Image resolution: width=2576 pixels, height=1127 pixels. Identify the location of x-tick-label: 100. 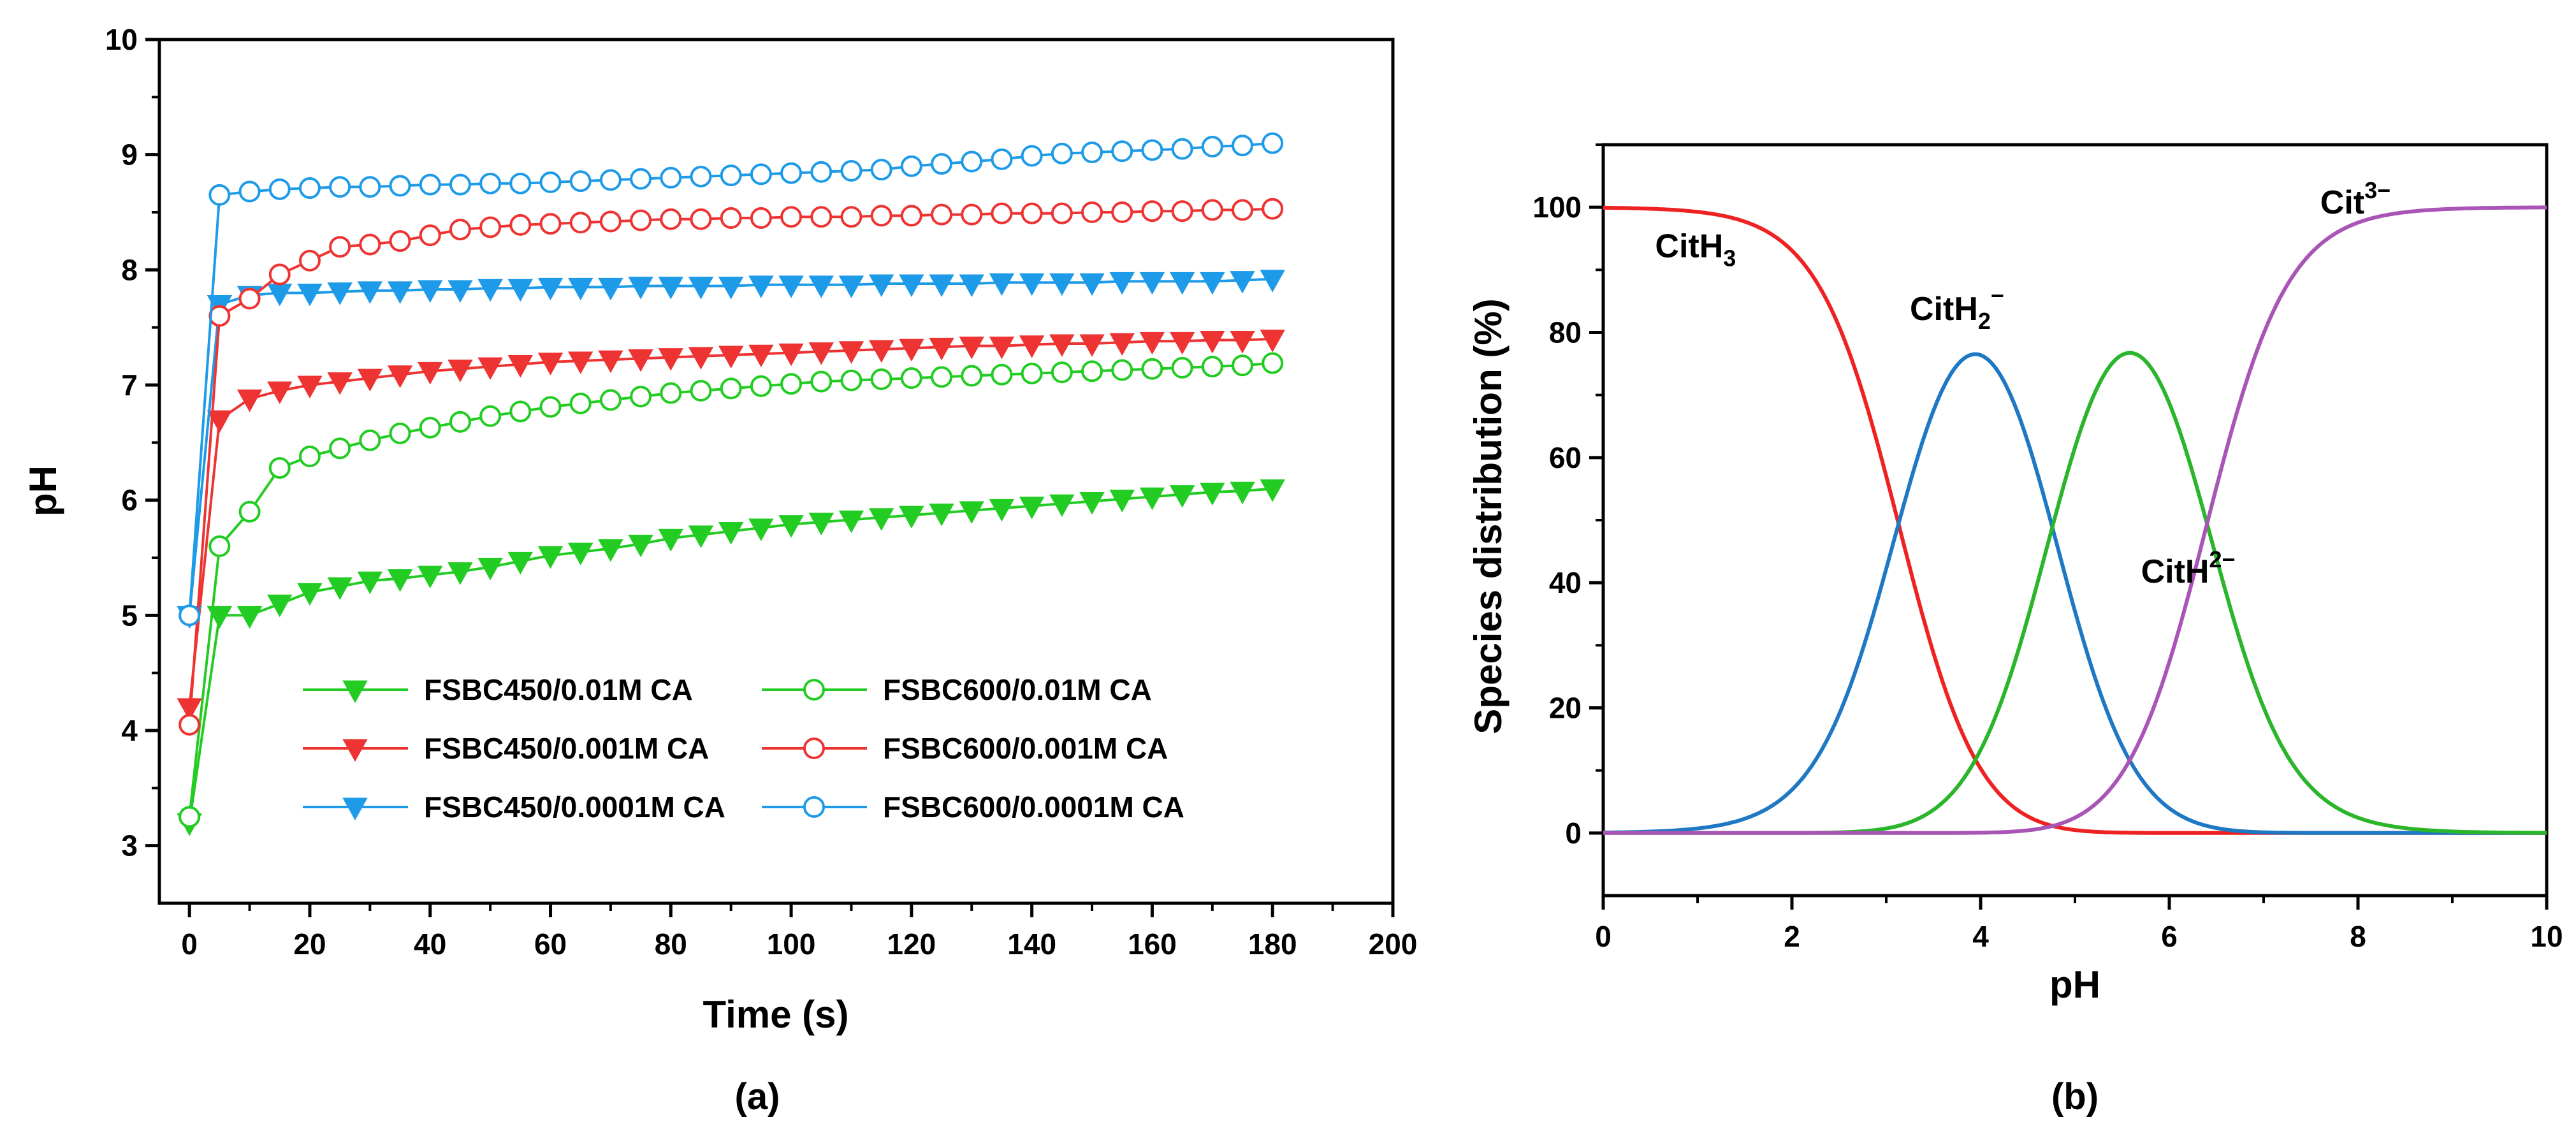
(791, 944).